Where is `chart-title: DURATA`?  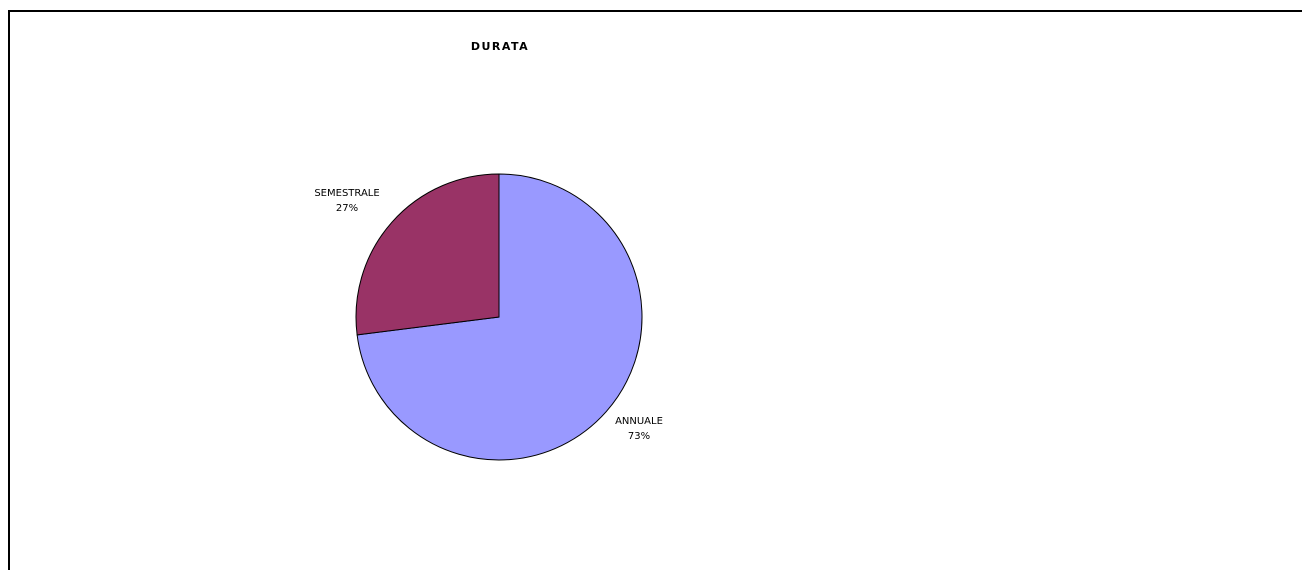 chart-title: DURATA is located at coordinates (500, 46).